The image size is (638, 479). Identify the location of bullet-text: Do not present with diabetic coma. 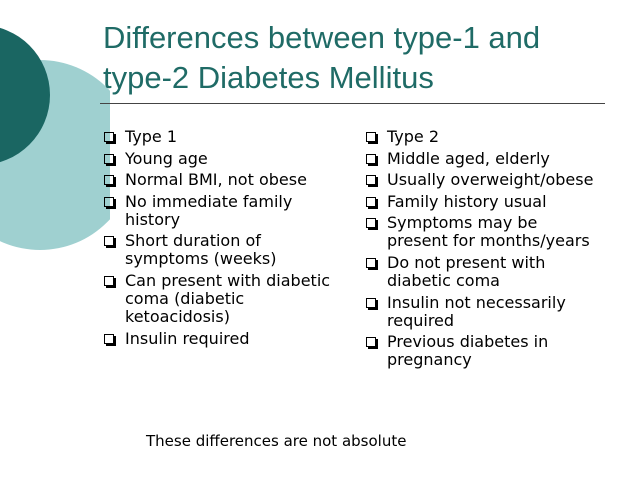
(466, 271).